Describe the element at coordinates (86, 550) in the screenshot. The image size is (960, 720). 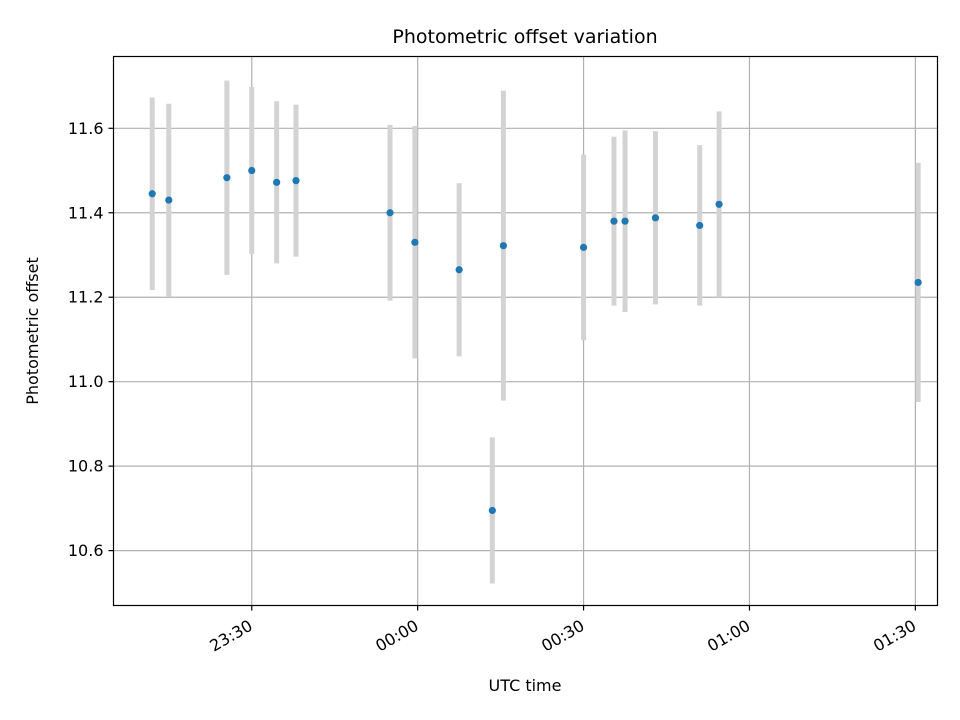
I see `y-tick-label: 10.6` at that location.